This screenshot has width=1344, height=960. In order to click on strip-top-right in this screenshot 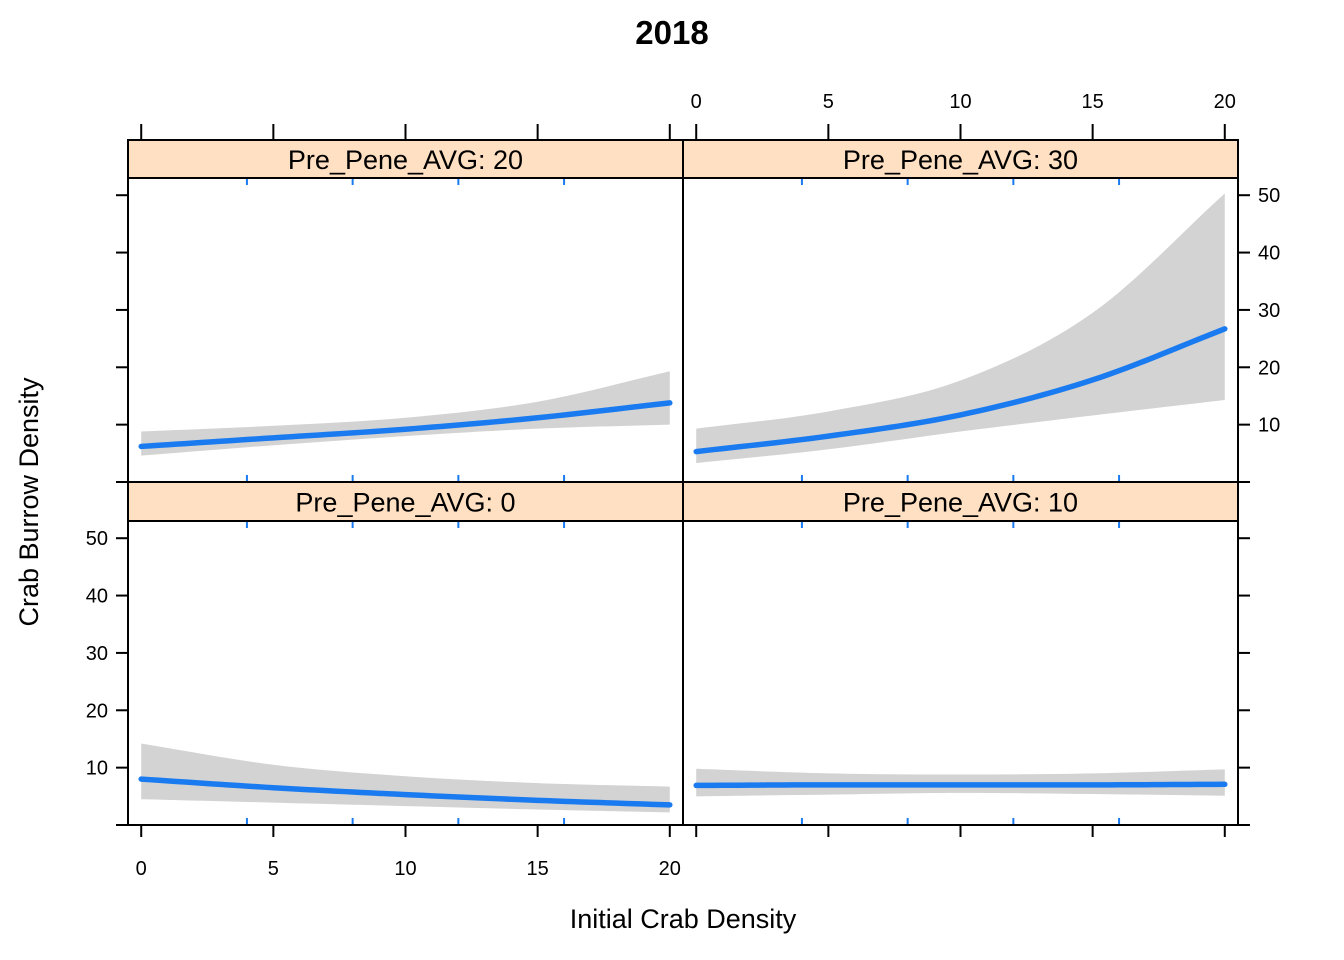, I will do `click(960, 159)`.